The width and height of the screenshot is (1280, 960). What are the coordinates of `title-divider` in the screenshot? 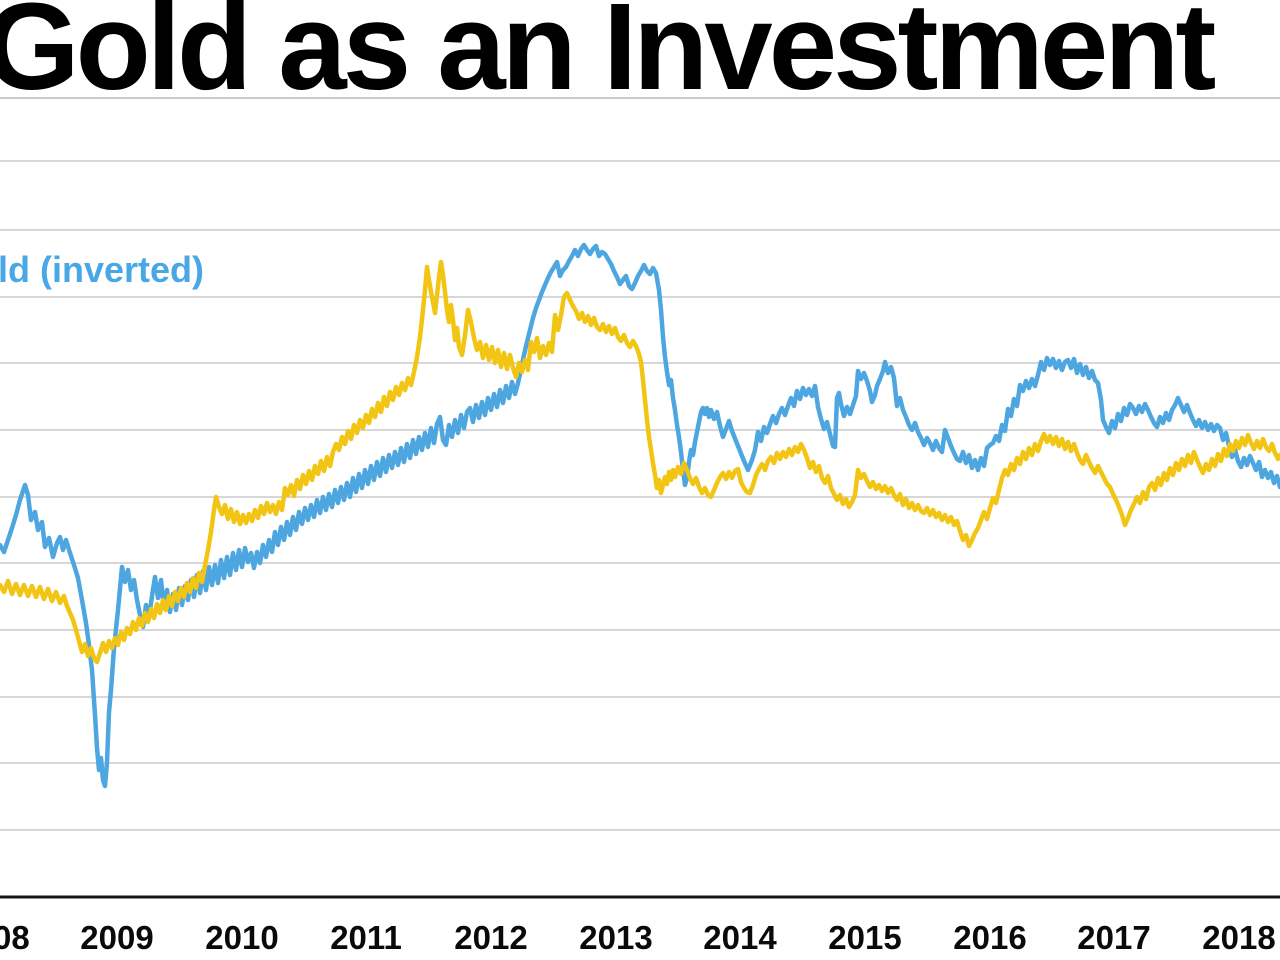 It's located at (640, 98).